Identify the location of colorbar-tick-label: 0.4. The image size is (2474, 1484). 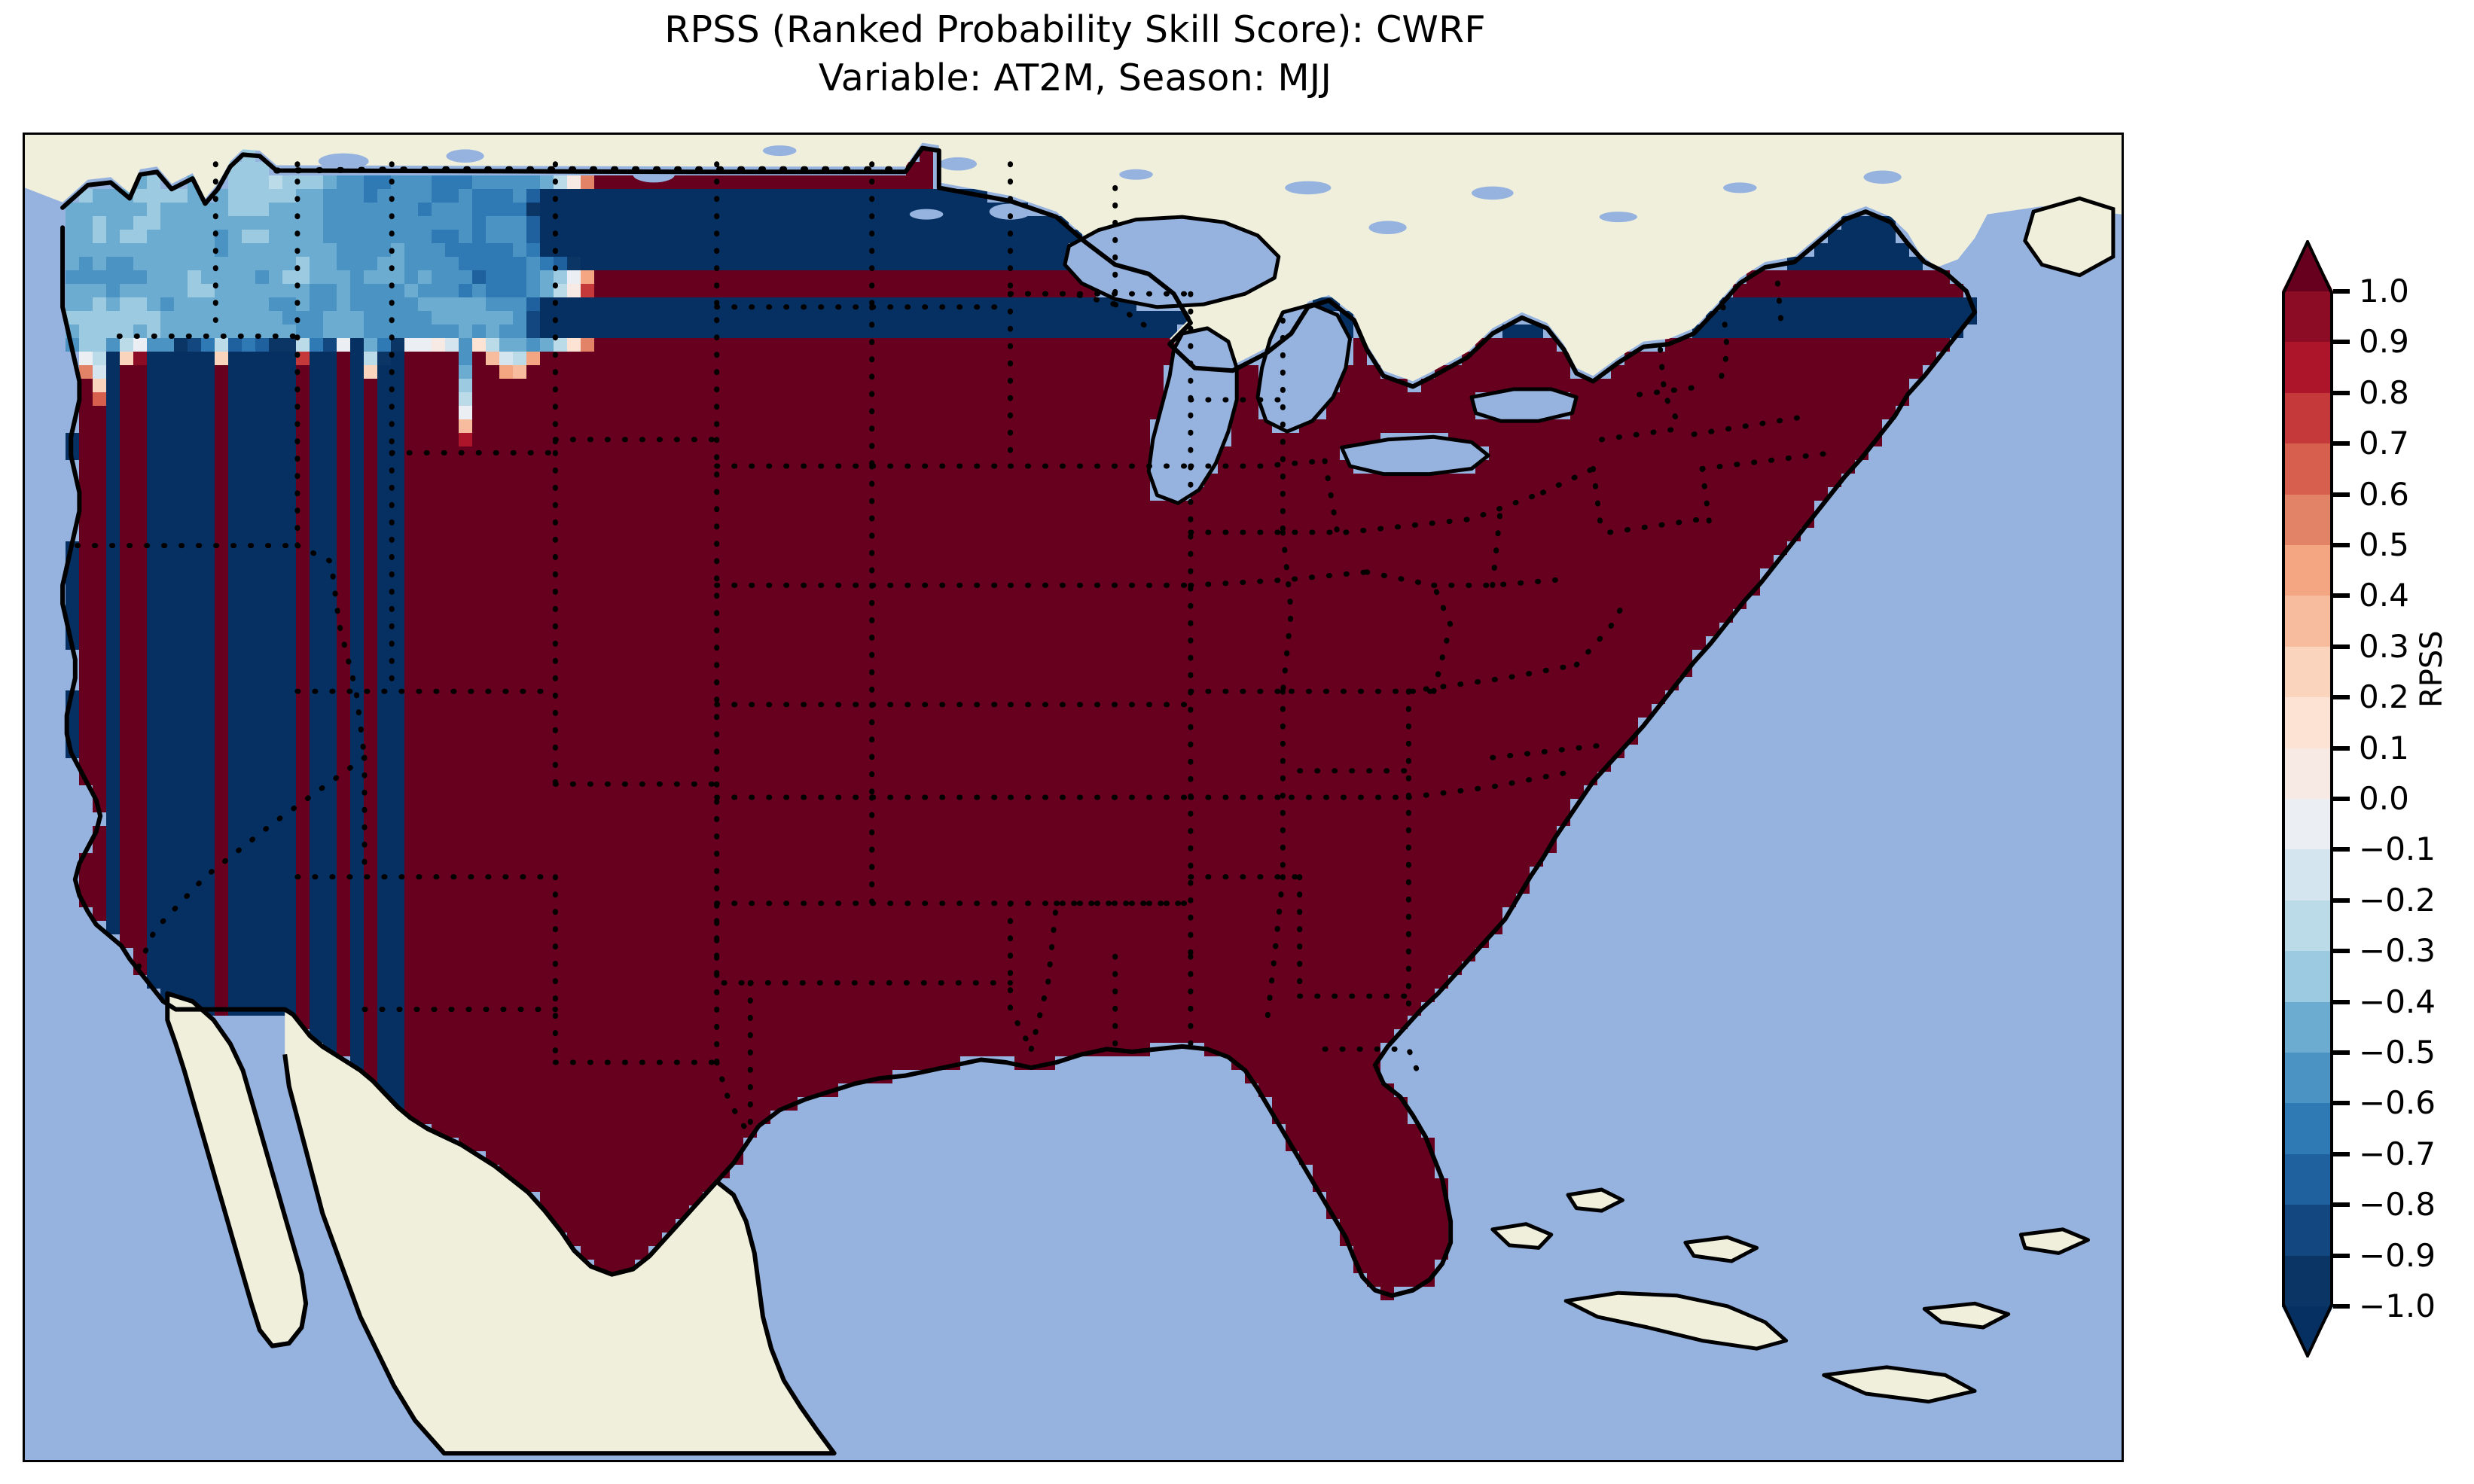
(2384, 595).